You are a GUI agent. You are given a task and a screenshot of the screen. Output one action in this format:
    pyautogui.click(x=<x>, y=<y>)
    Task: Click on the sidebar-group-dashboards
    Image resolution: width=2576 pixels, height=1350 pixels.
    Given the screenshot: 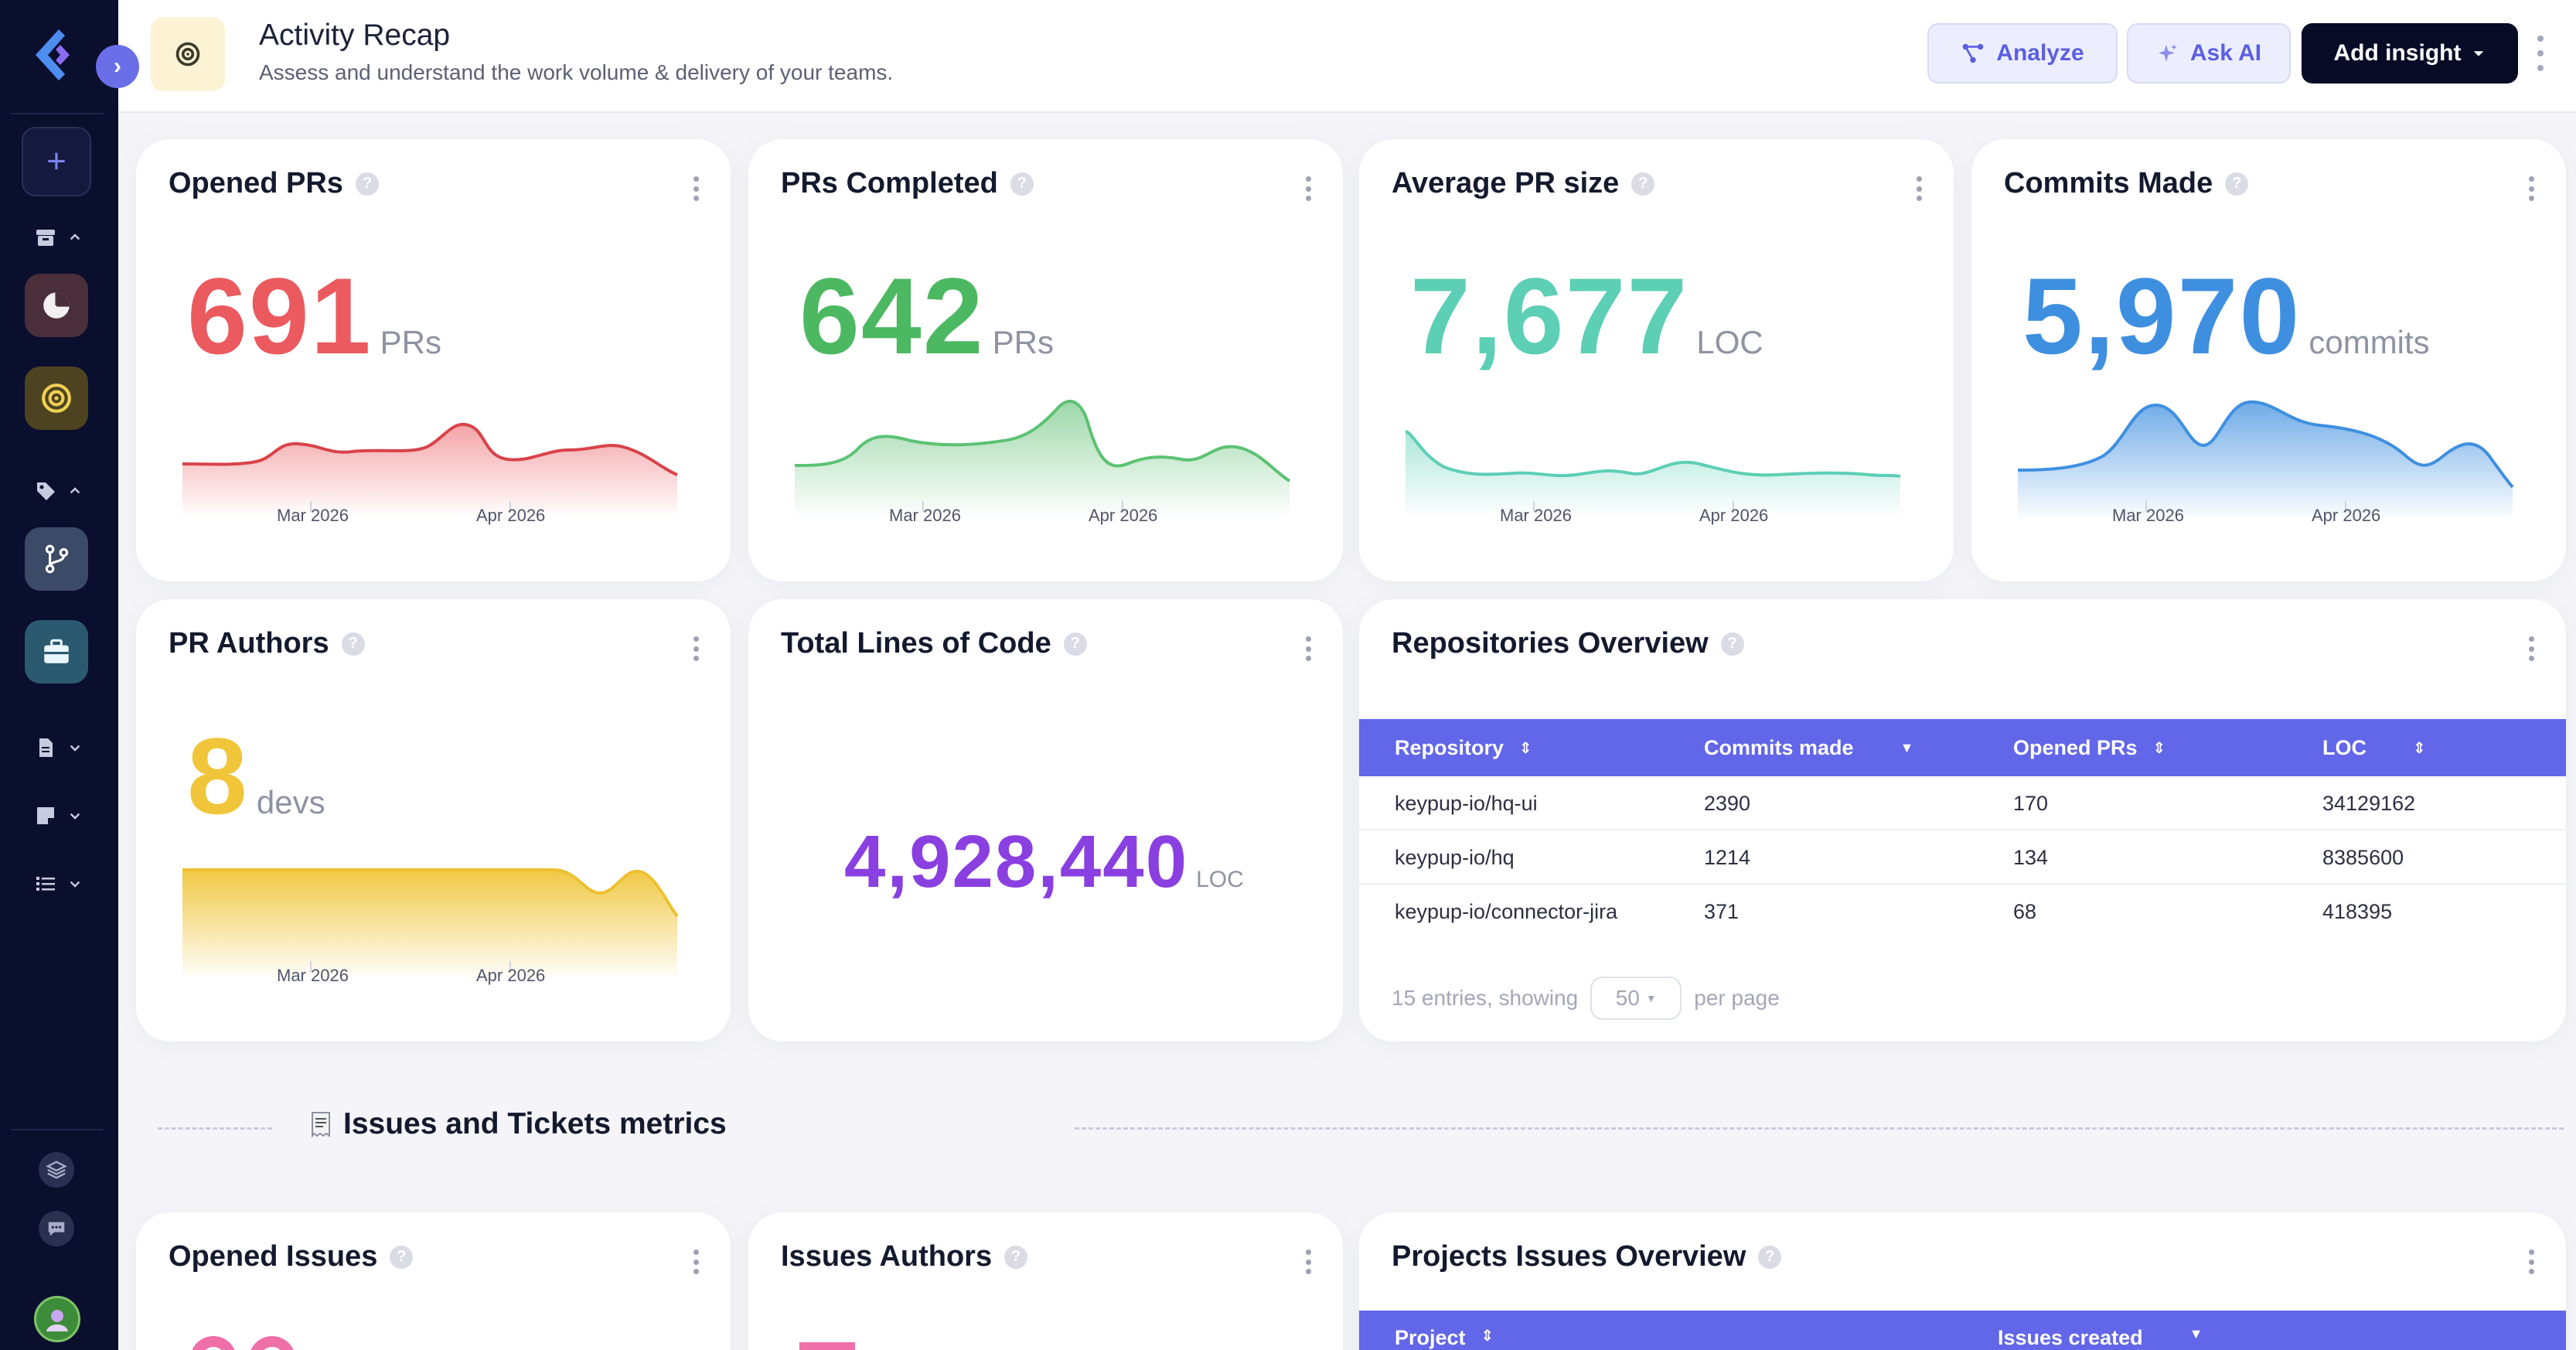 What is the action you would take?
    pyautogui.click(x=58, y=237)
    